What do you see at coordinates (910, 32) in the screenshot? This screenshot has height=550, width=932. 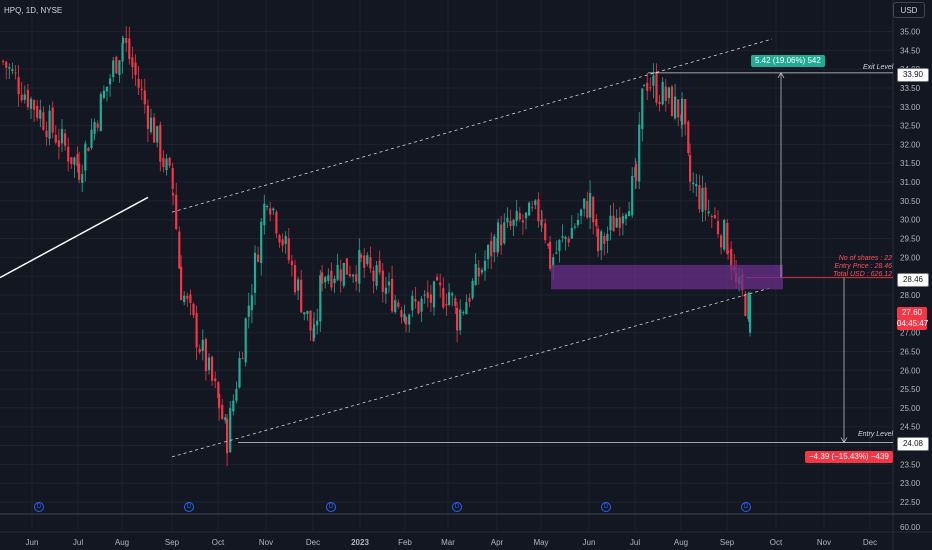 I see `y-tick-label: 35.00` at bounding box center [910, 32].